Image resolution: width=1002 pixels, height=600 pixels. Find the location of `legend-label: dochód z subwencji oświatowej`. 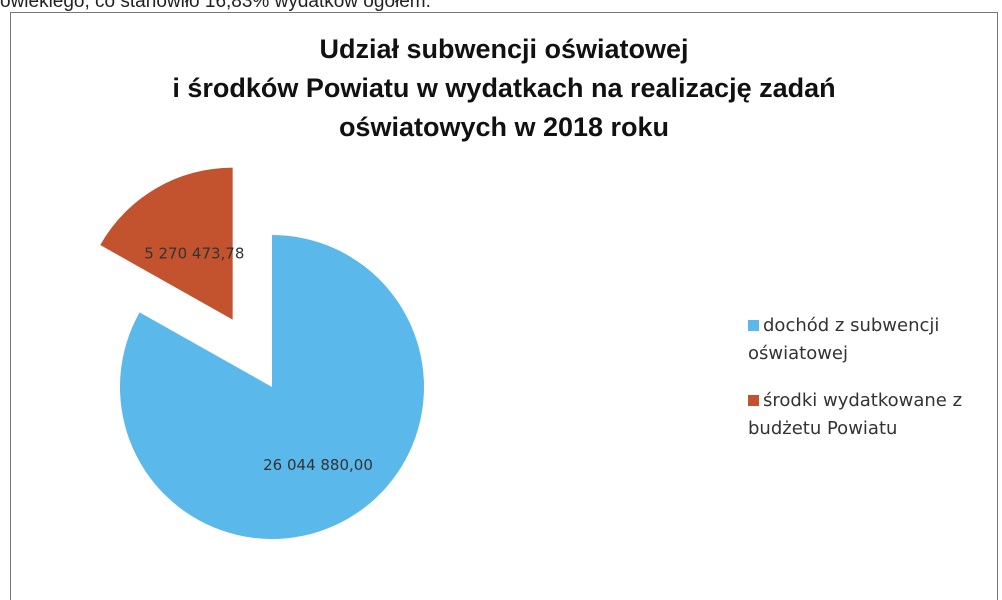

legend-label: dochód z subwencji oświatowej is located at coordinates (844, 339).